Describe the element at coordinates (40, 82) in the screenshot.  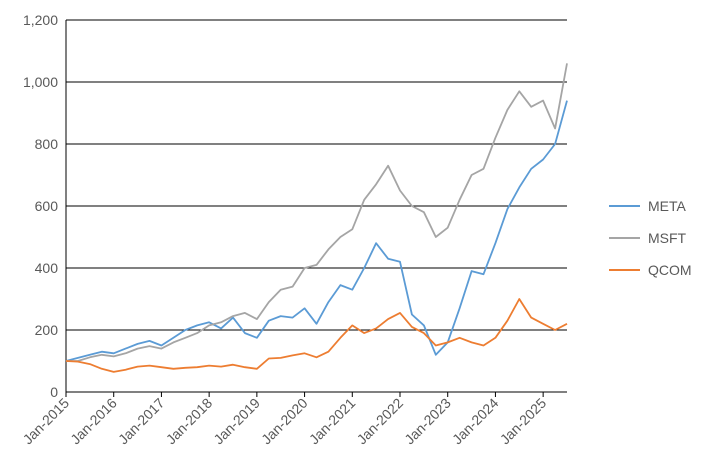
I see `y-tick-label: 1,000` at that location.